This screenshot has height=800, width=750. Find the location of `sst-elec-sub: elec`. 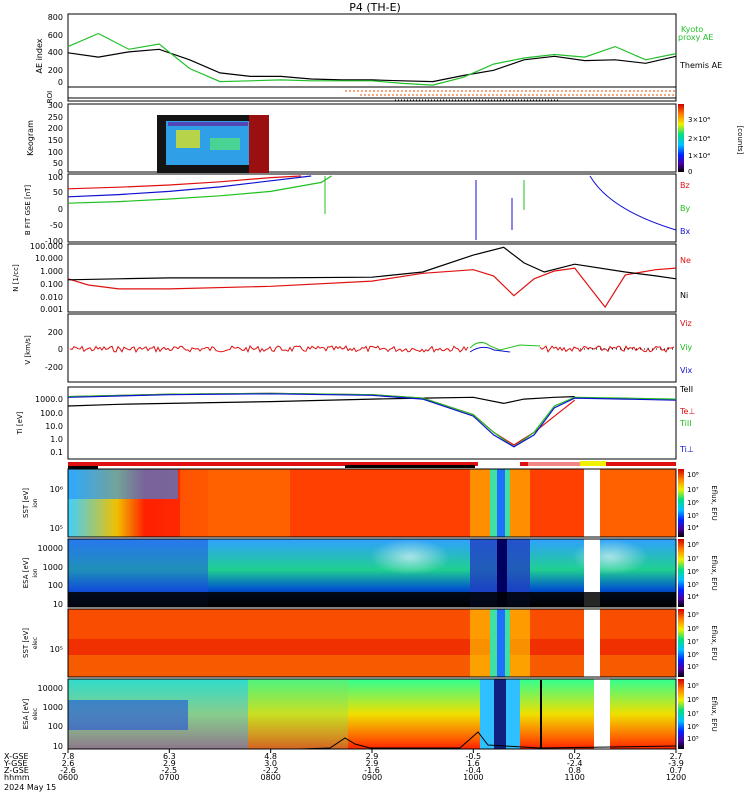

sst-elec-sub: elec is located at coordinates (35, 643).